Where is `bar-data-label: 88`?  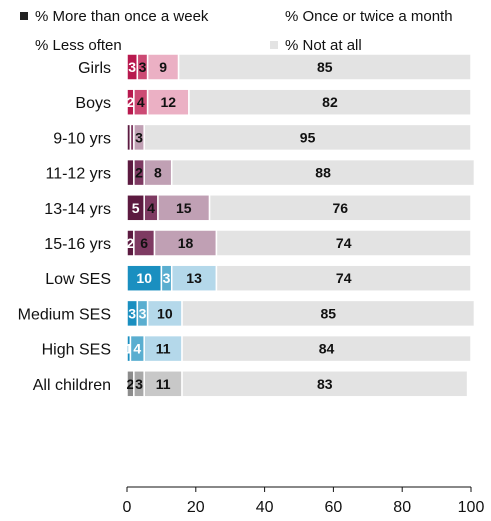
bar-data-label: 88 is located at coordinates (323, 173).